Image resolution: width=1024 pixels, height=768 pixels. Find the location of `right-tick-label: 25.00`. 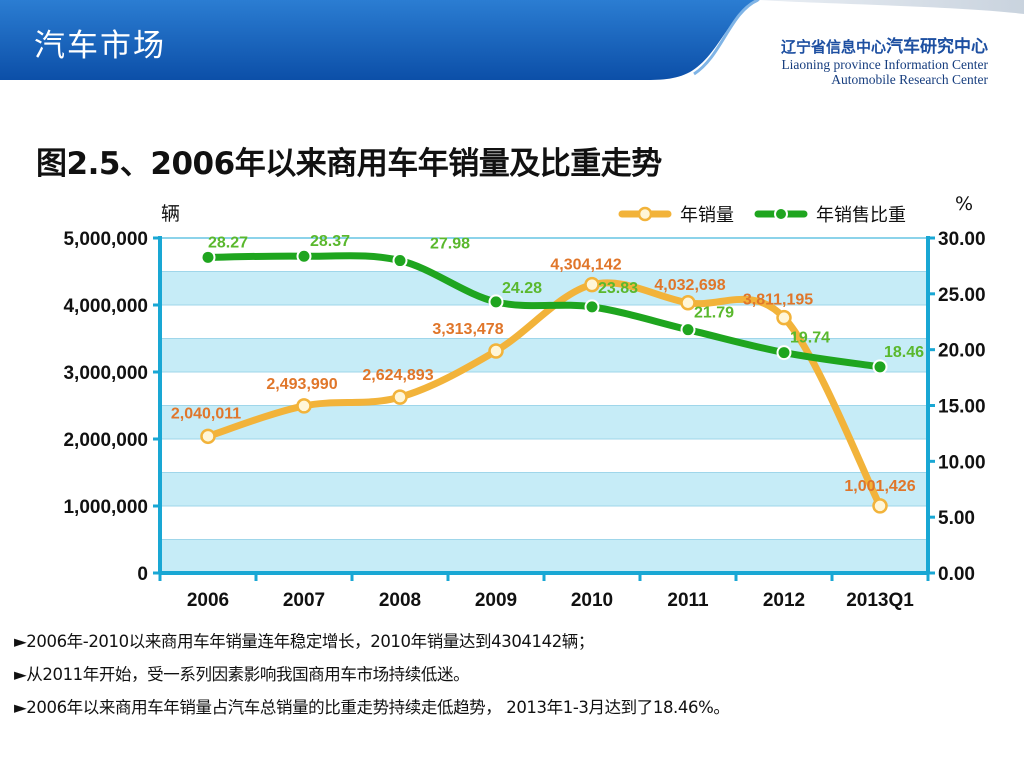

right-tick-label: 25.00 is located at coordinates (962, 295).